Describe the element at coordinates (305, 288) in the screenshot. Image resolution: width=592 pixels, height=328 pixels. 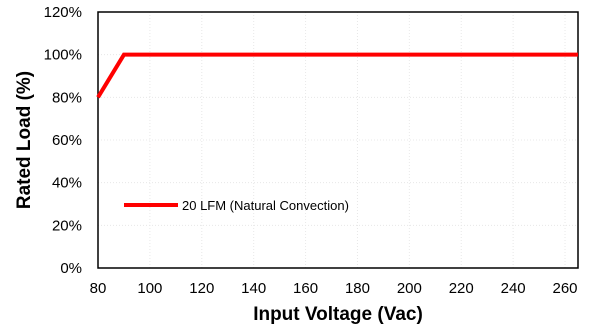
I see `x-tick-label: 160` at that location.